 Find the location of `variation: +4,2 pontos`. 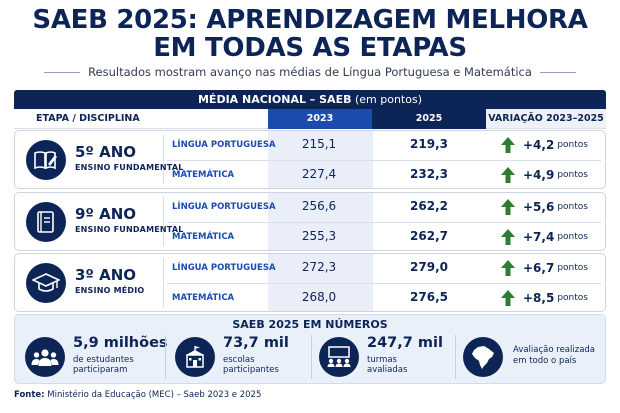

variation: +4,2 pontos is located at coordinates (544, 145).